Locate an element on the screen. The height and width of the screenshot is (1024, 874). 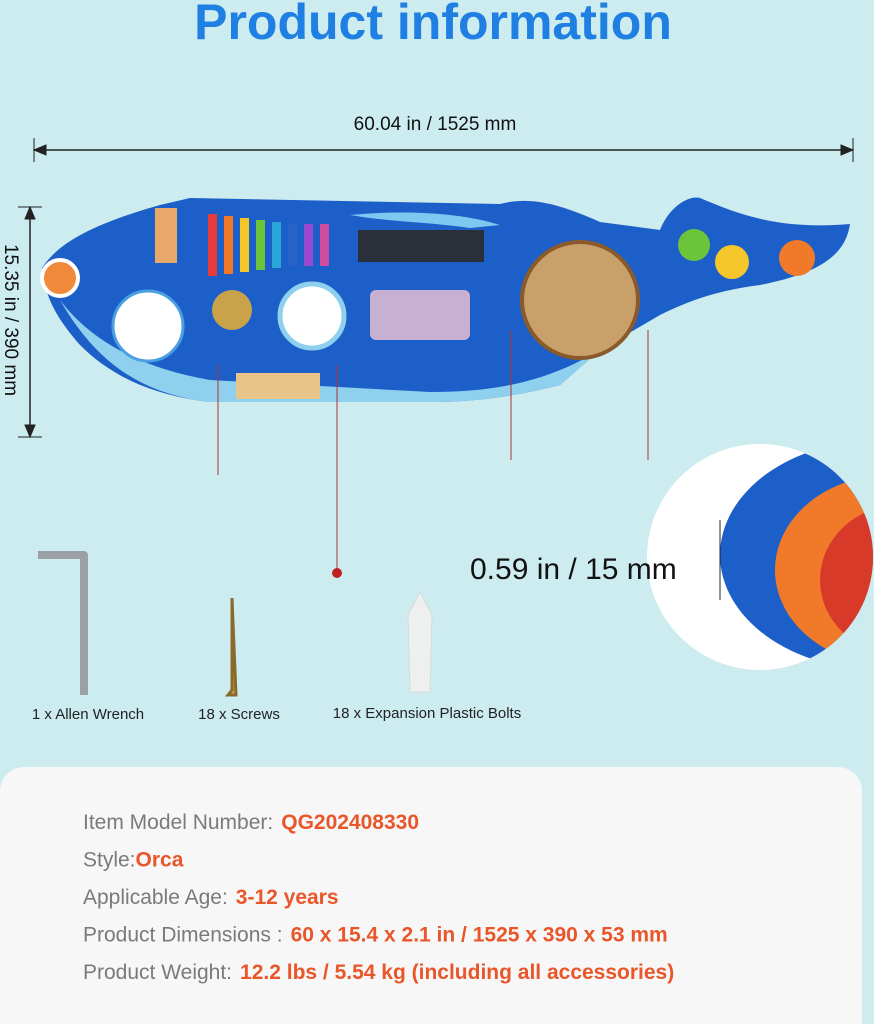
gear-green is located at coordinates (694, 245).